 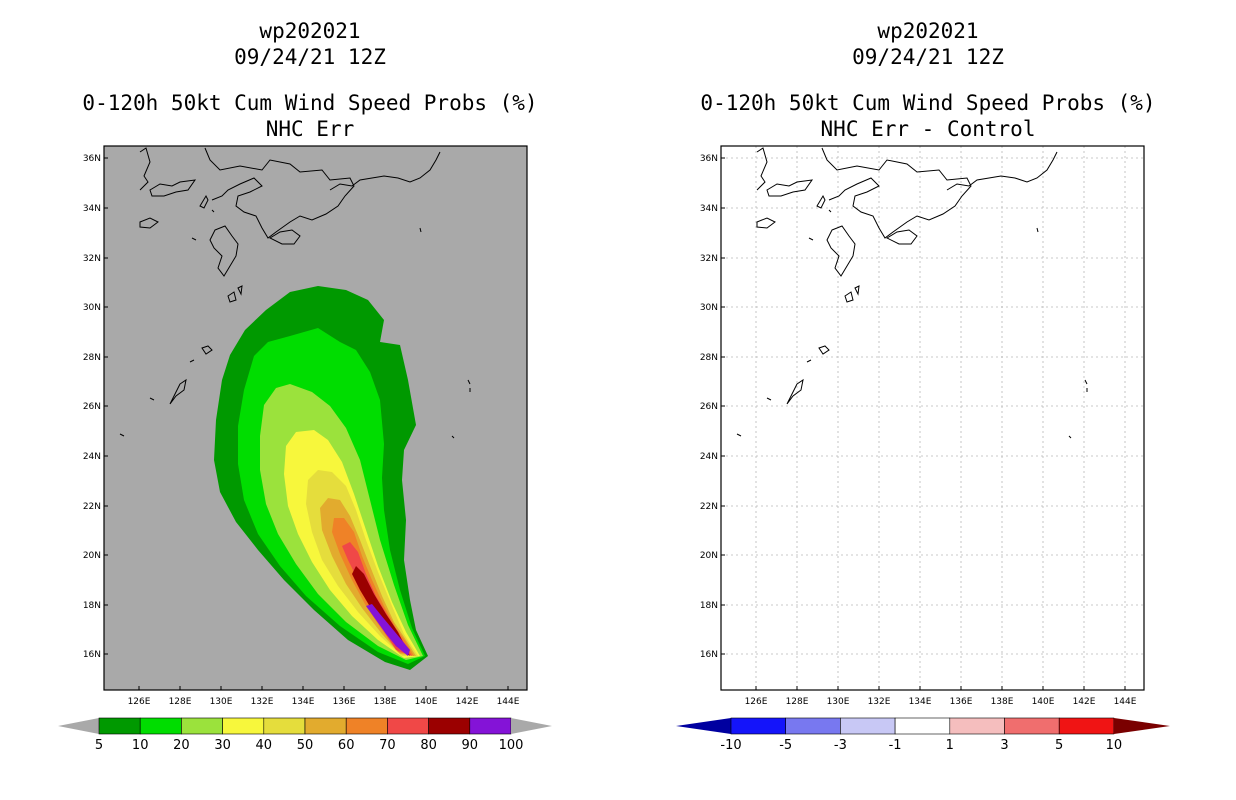 What do you see at coordinates (78, 726) in the screenshot?
I see `left-colorbar-low-arrow` at bounding box center [78, 726].